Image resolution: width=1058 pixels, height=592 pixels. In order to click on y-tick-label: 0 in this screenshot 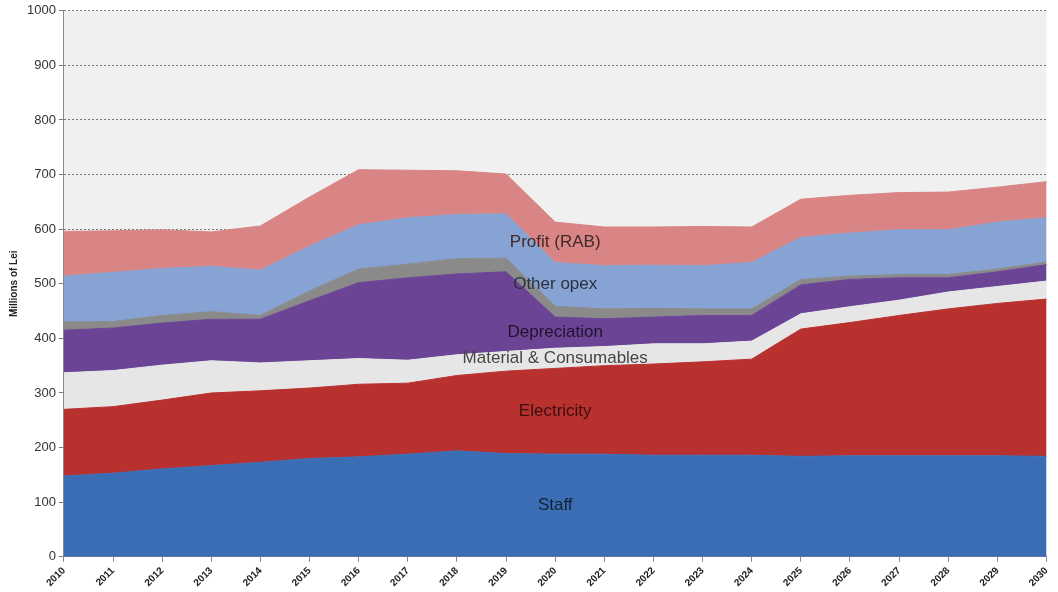, I will do `click(52, 556)`.